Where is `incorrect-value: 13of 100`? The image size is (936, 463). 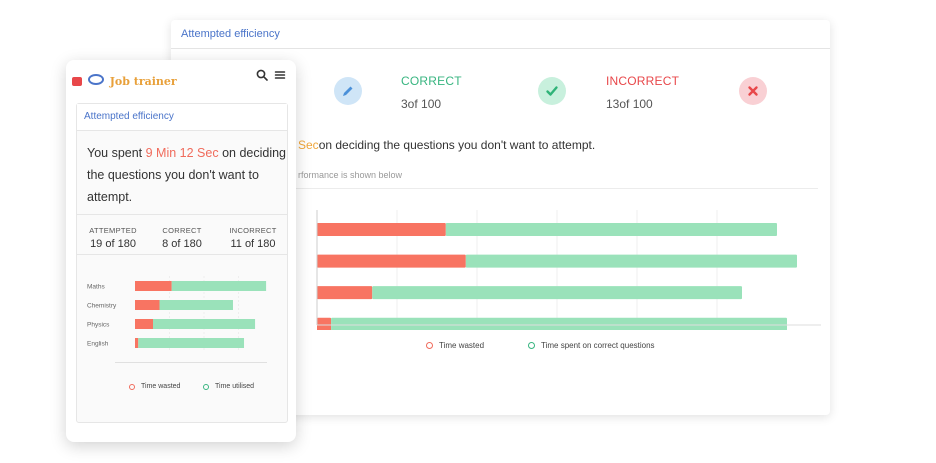
incorrect-value: 13of 100 is located at coordinates (629, 104).